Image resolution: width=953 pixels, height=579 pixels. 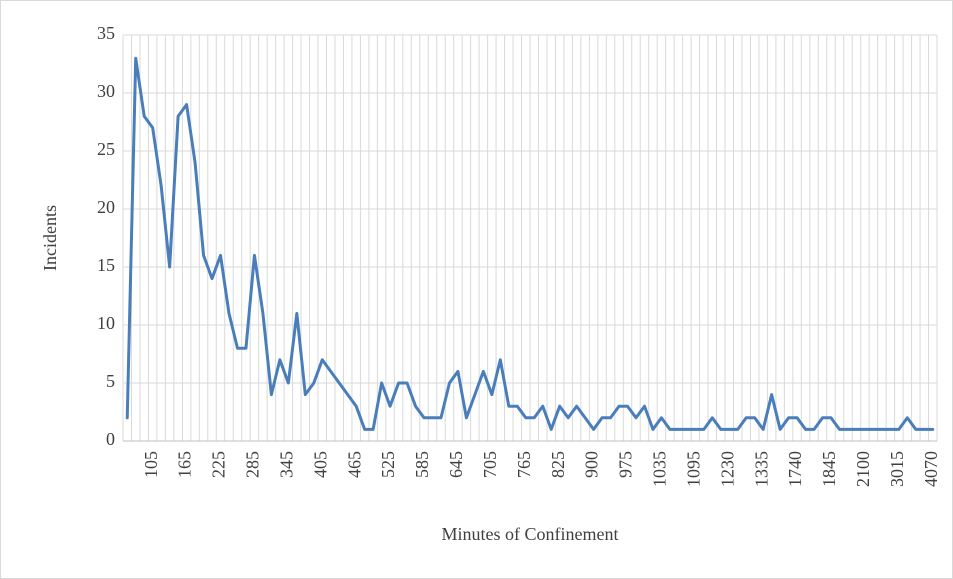 What do you see at coordinates (422, 464) in the screenshot?
I see `x-tick-label: 585` at bounding box center [422, 464].